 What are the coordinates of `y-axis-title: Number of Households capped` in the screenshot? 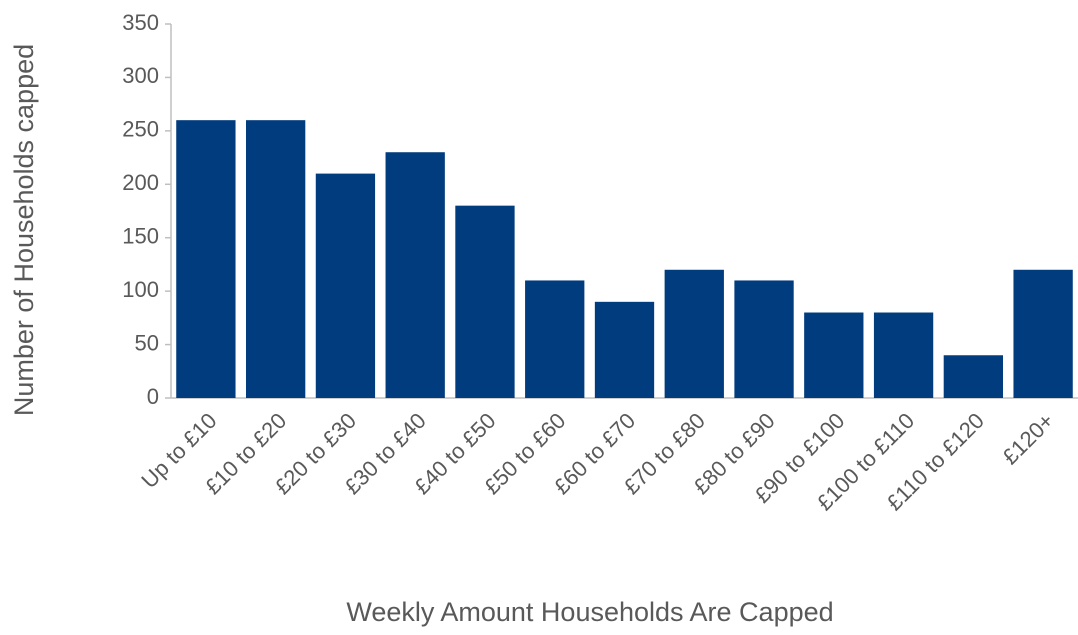 It's located at (24, 230).